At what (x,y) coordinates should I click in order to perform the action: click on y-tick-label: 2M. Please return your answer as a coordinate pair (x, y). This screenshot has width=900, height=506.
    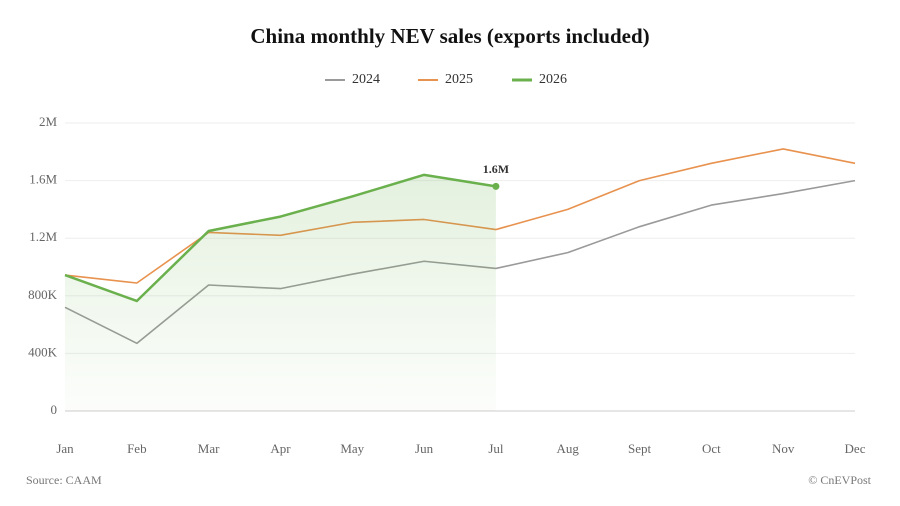
    Looking at the image, I should click on (48, 121).